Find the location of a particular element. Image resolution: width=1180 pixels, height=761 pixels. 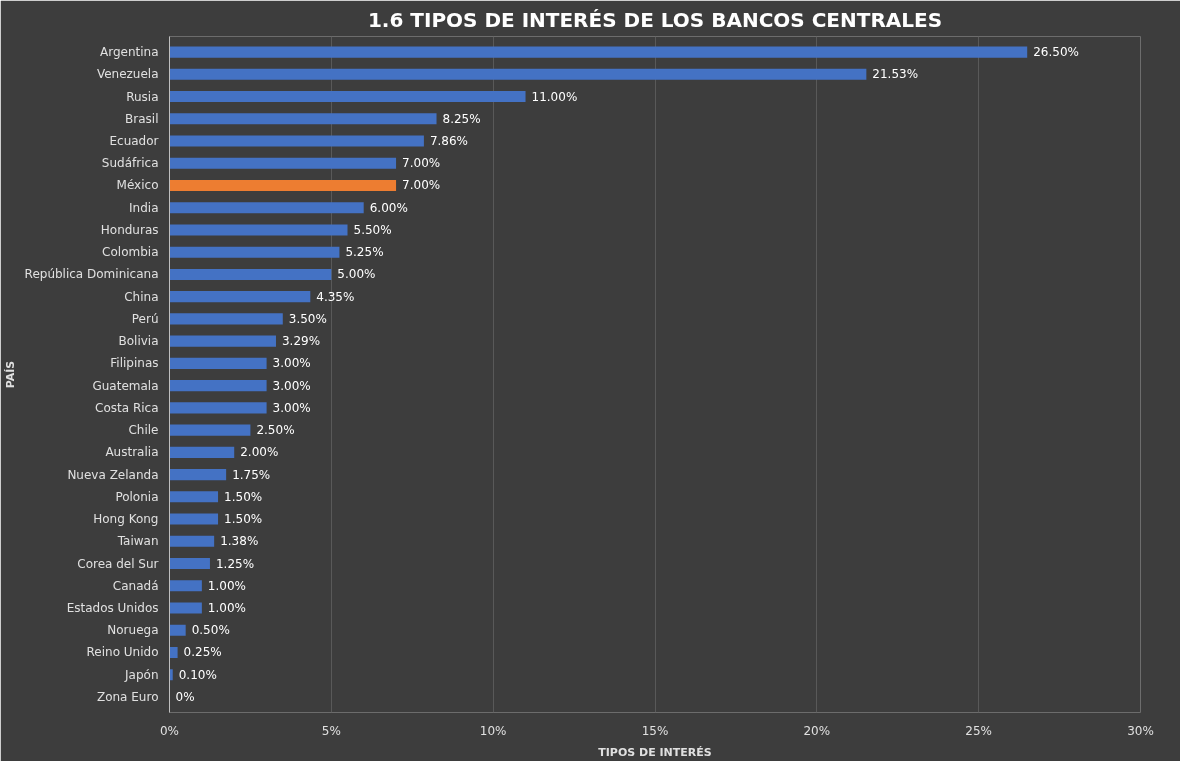

data-label: 1.75% is located at coordinates (251, 474).